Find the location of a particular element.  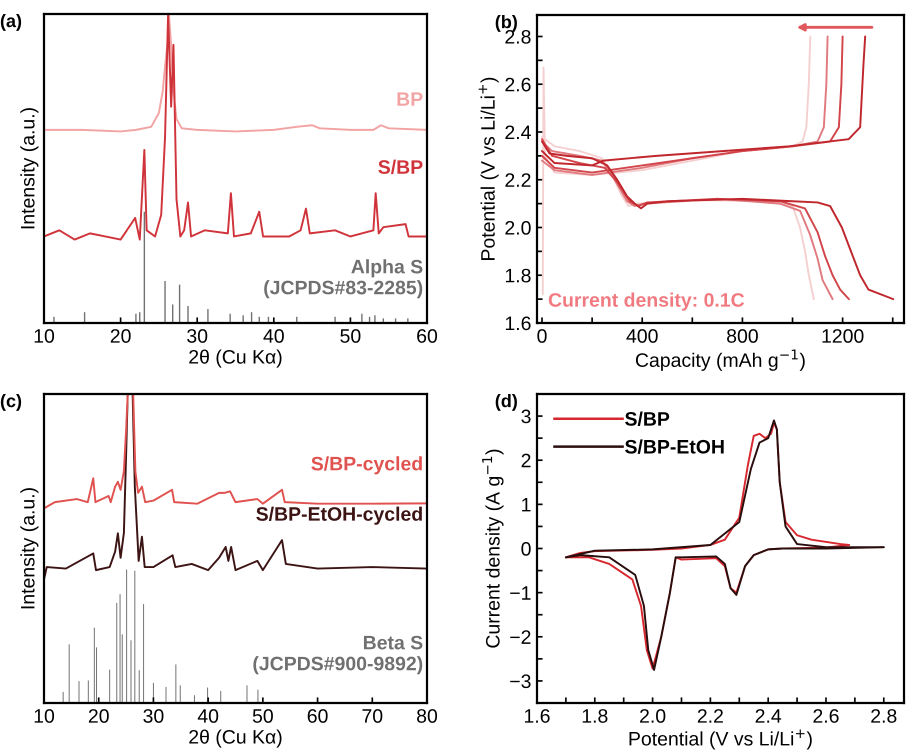

x-axis-title: Capacity (mAh g$^{−1}$) is located at coordinates (720, 360).